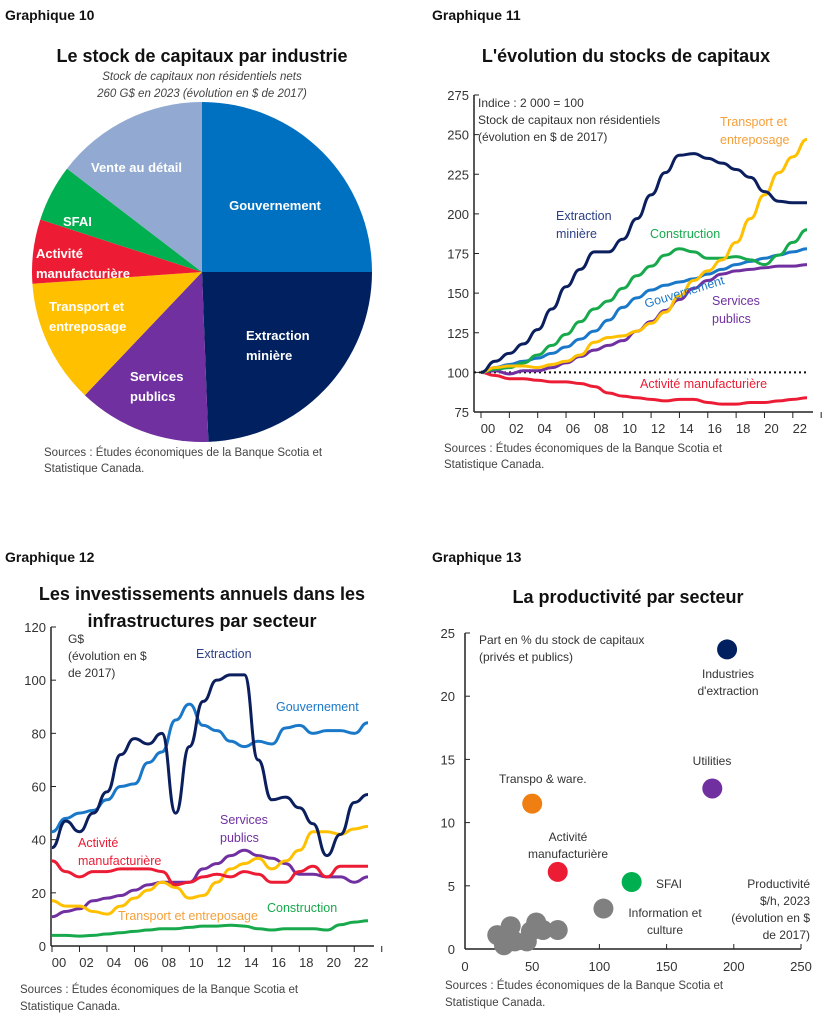 This screenshot has width=828, height=1023. Describe the element at coordinates (543, 779) in the screenshot. I see `point-label: Transpo & ware.` at that location.